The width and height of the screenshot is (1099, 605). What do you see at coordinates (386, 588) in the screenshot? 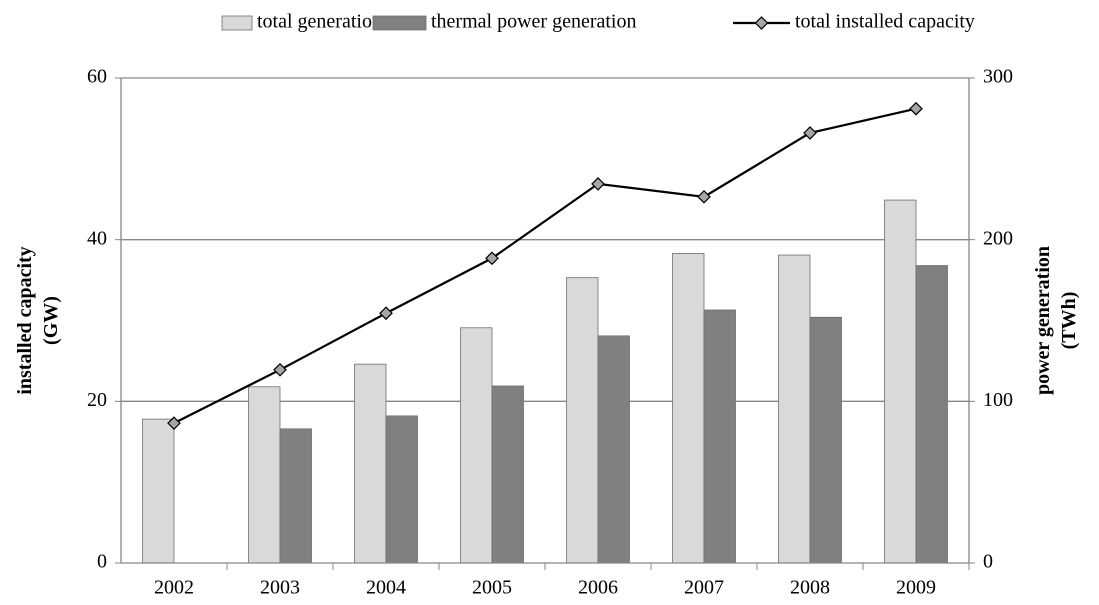
I see `x-tick-label: 2004` at bounding box center [386, 588].